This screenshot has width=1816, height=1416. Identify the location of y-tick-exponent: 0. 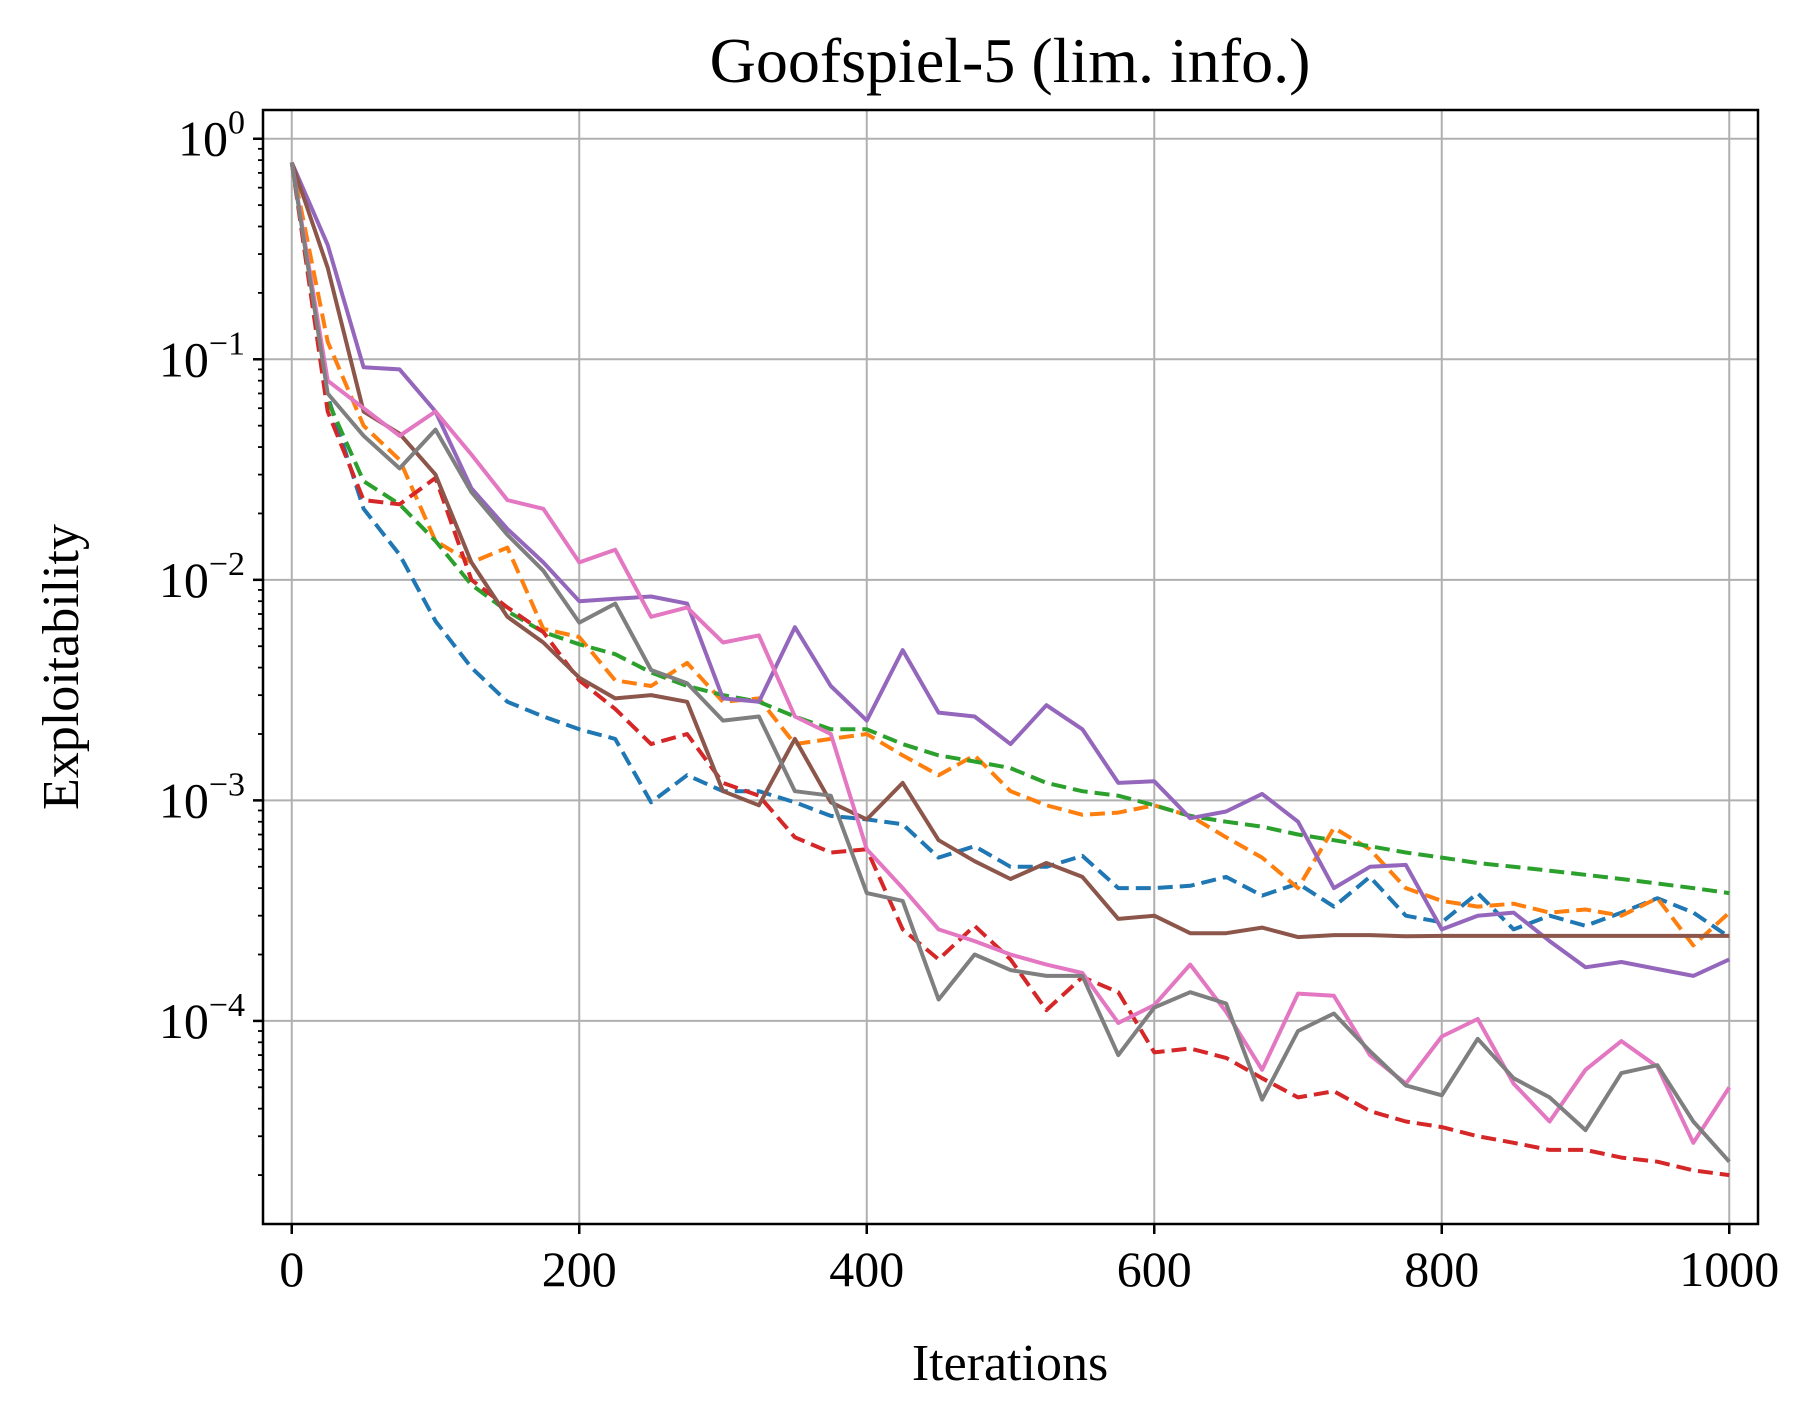
(236, 123).